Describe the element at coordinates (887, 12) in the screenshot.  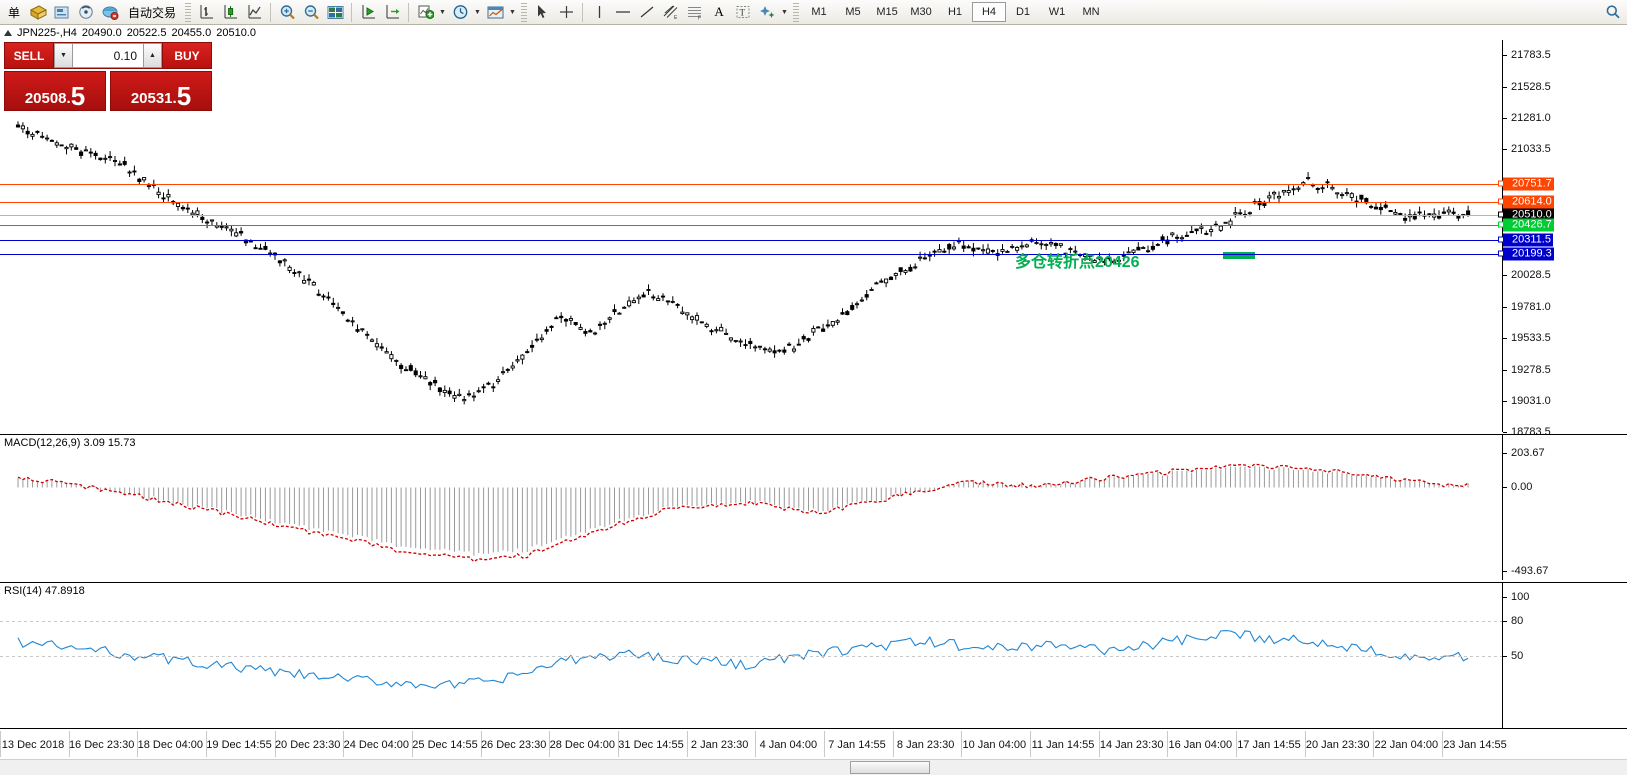
I see `timeframe-m15: M15` at that location.